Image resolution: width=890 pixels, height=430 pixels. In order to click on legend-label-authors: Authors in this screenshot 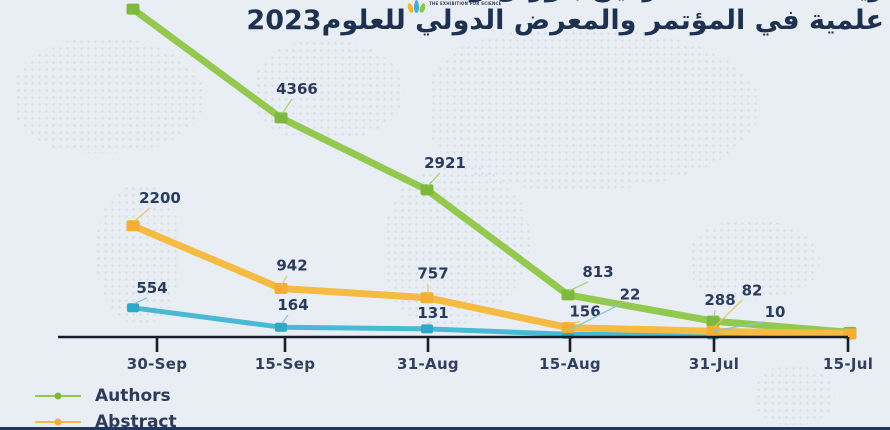, I will do `click(133, 396)`.